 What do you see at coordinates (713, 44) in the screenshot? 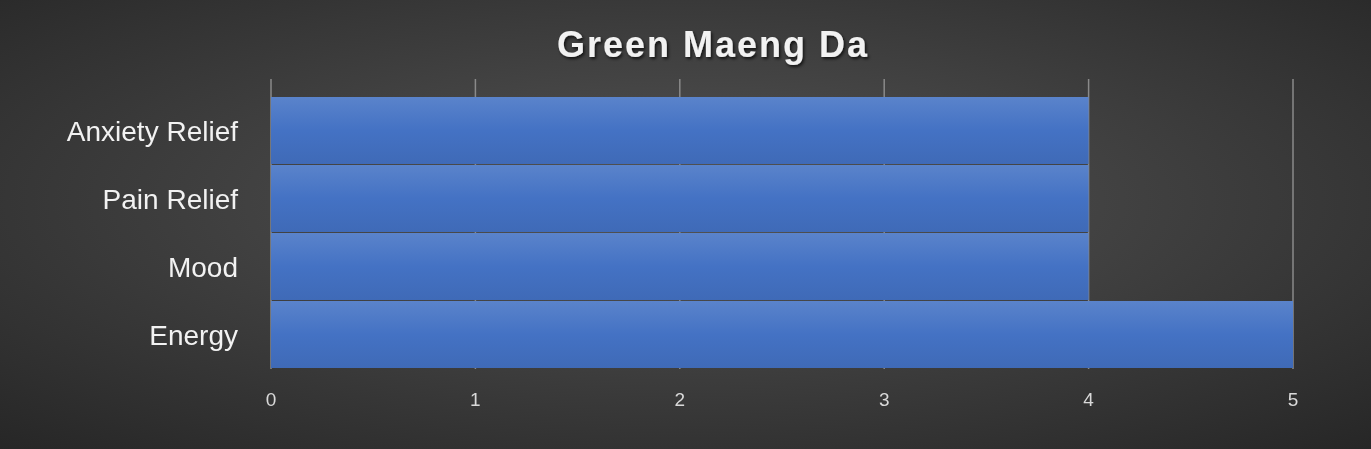
I see `chart-title: Green Maeng Da` at bounding box center [713, 44].